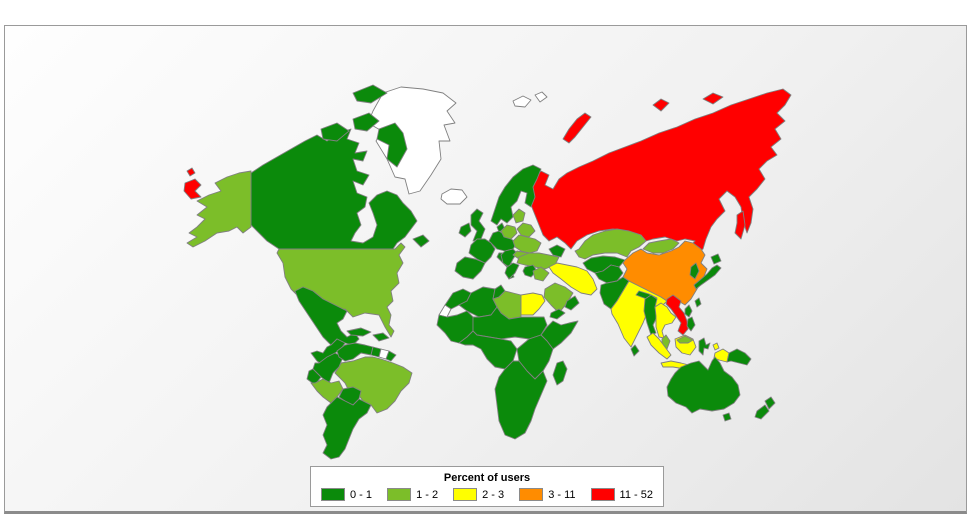  What do you see at coordinates (381, 337) in the screenshot?
I see `region-hispaniola` at bounding box center [381, 337].